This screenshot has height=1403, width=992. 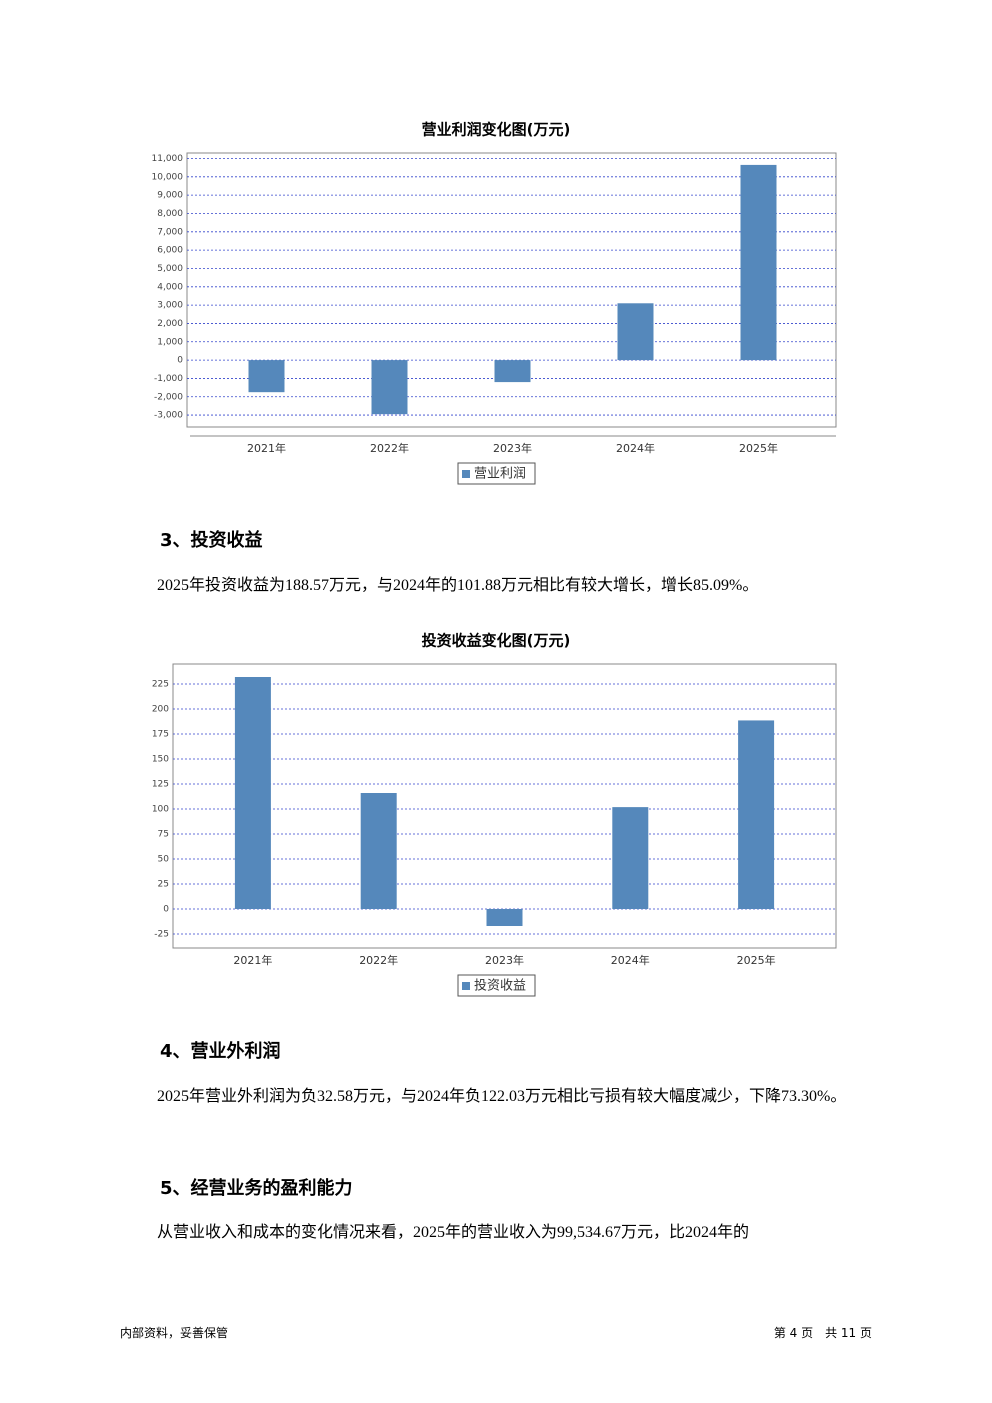 What do you see at coordinates (170, 287) in the screenshot?
I see `y-tick-label: 4,000` at bounding box center [170, 287].